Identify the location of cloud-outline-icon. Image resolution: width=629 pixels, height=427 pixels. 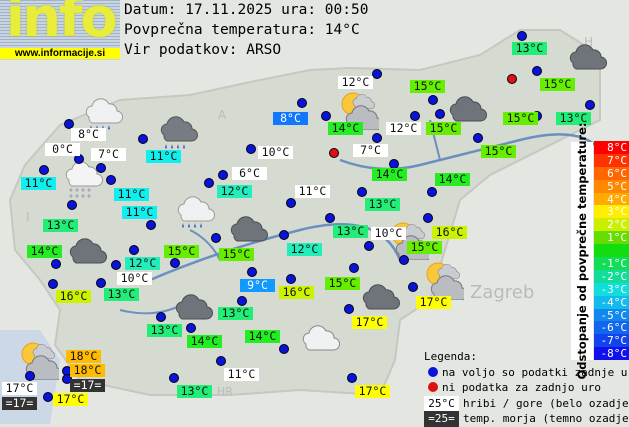
(322, 345).